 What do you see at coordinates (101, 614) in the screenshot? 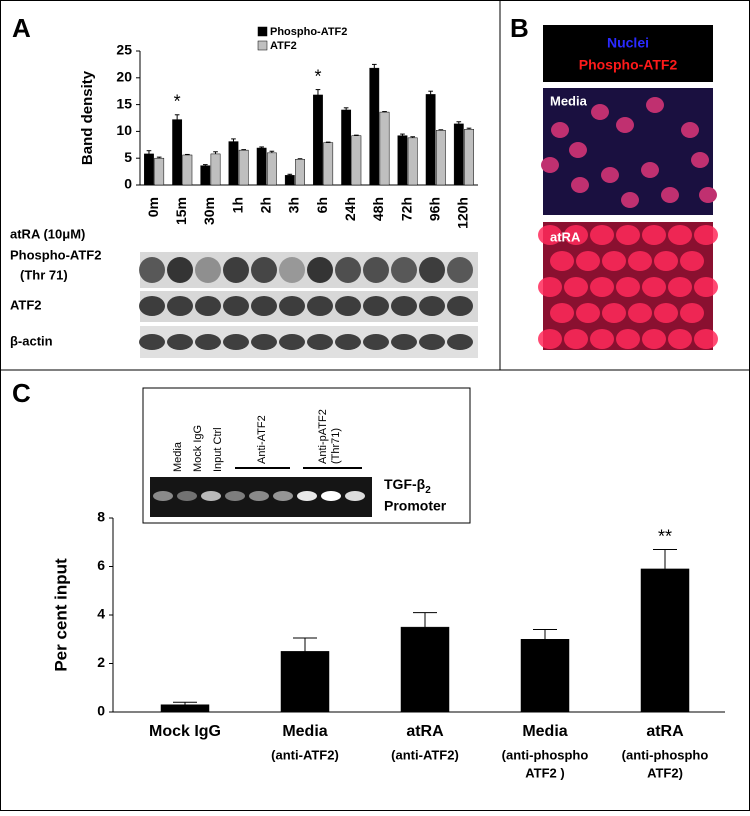
I see `y-tick-label: 4` at bounding box center [101, 614].